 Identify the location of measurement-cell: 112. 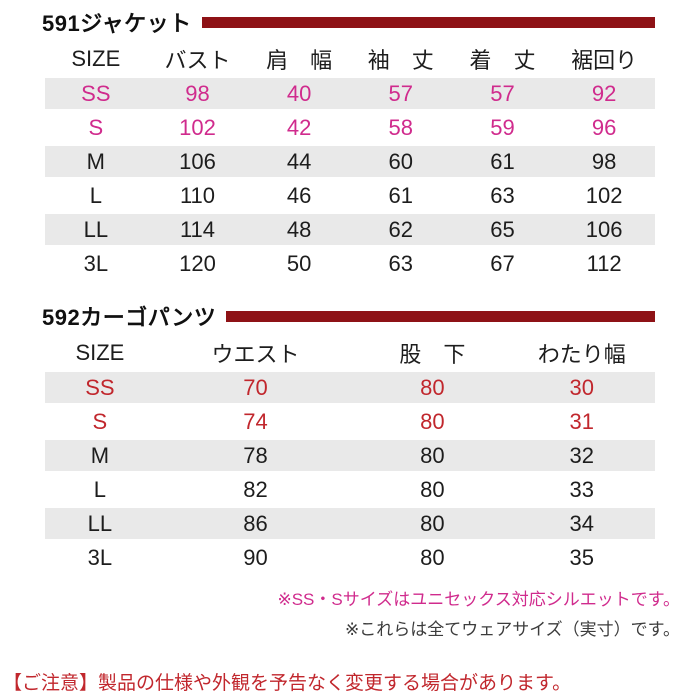
(604, 263).